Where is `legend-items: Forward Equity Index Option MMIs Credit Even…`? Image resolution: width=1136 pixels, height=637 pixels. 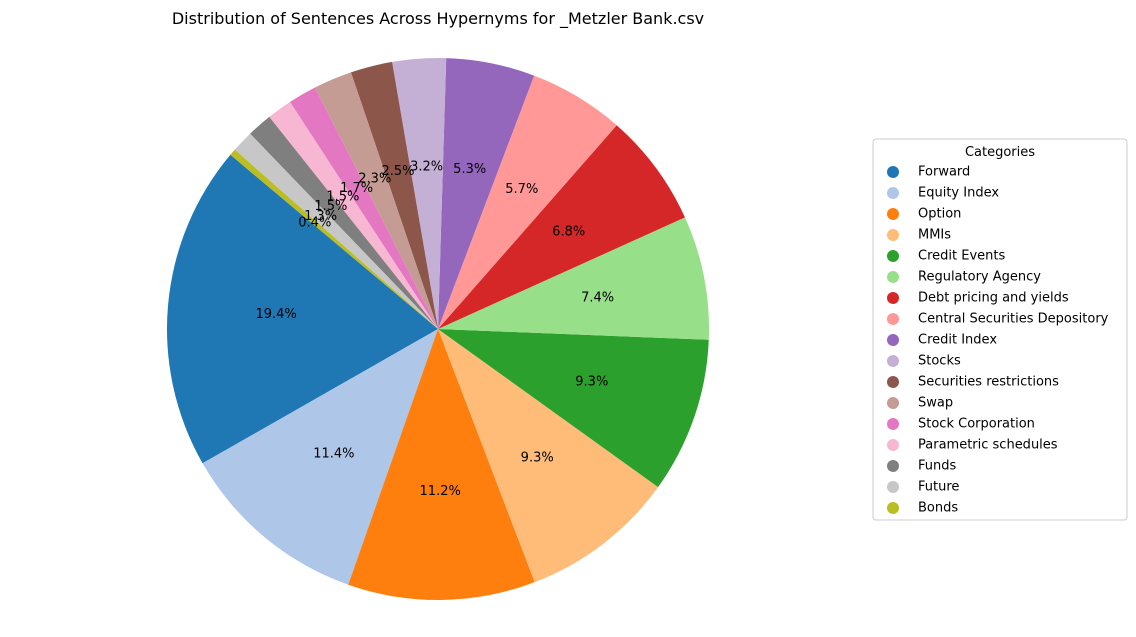
legend-items: Forward Equity Index Option MMIs Credit Even… is located at coordinates (998, 340).